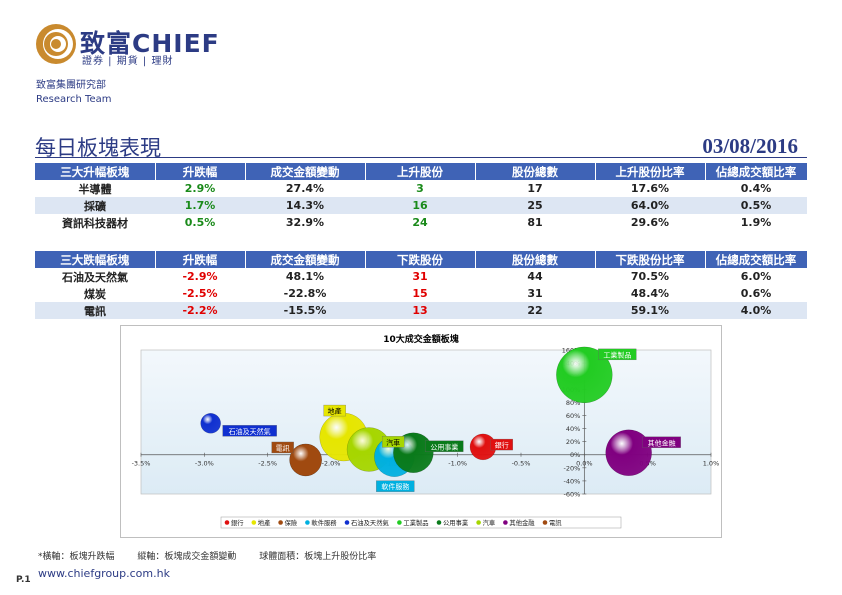  I want to click on rising-count-cell: 16, so click(420, 205).